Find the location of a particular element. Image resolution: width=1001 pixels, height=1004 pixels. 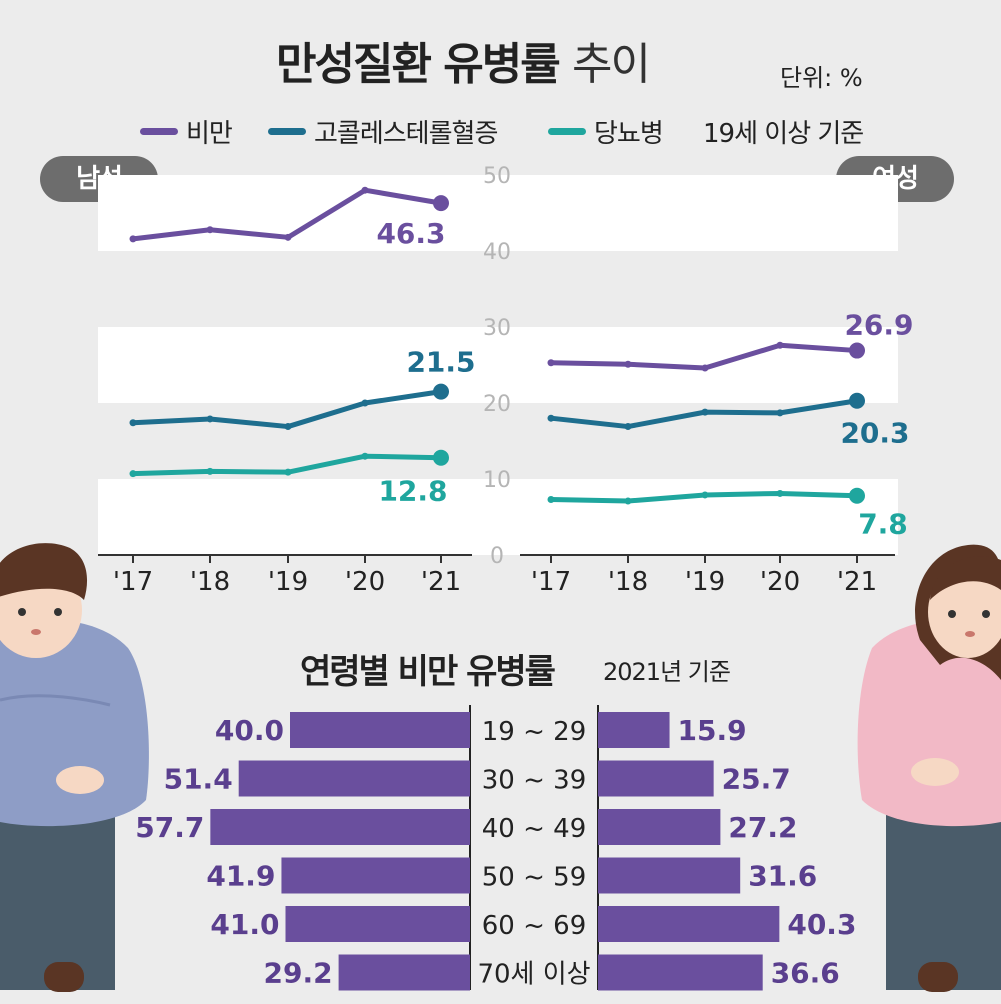

legend-swatch-cholesterol is located at coordinates (287, 131).